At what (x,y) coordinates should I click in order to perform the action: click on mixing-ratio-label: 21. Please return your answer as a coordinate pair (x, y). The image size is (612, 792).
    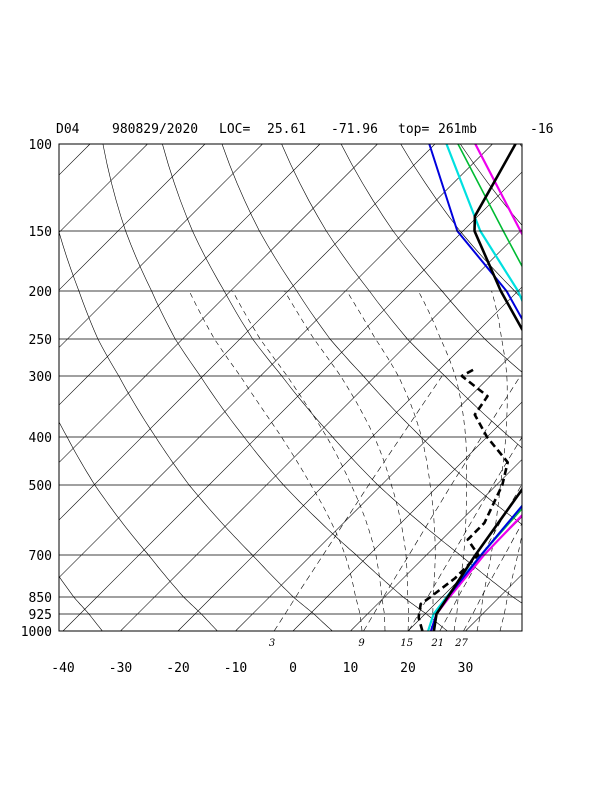
    Looking at the image, I should click on (437, 643).